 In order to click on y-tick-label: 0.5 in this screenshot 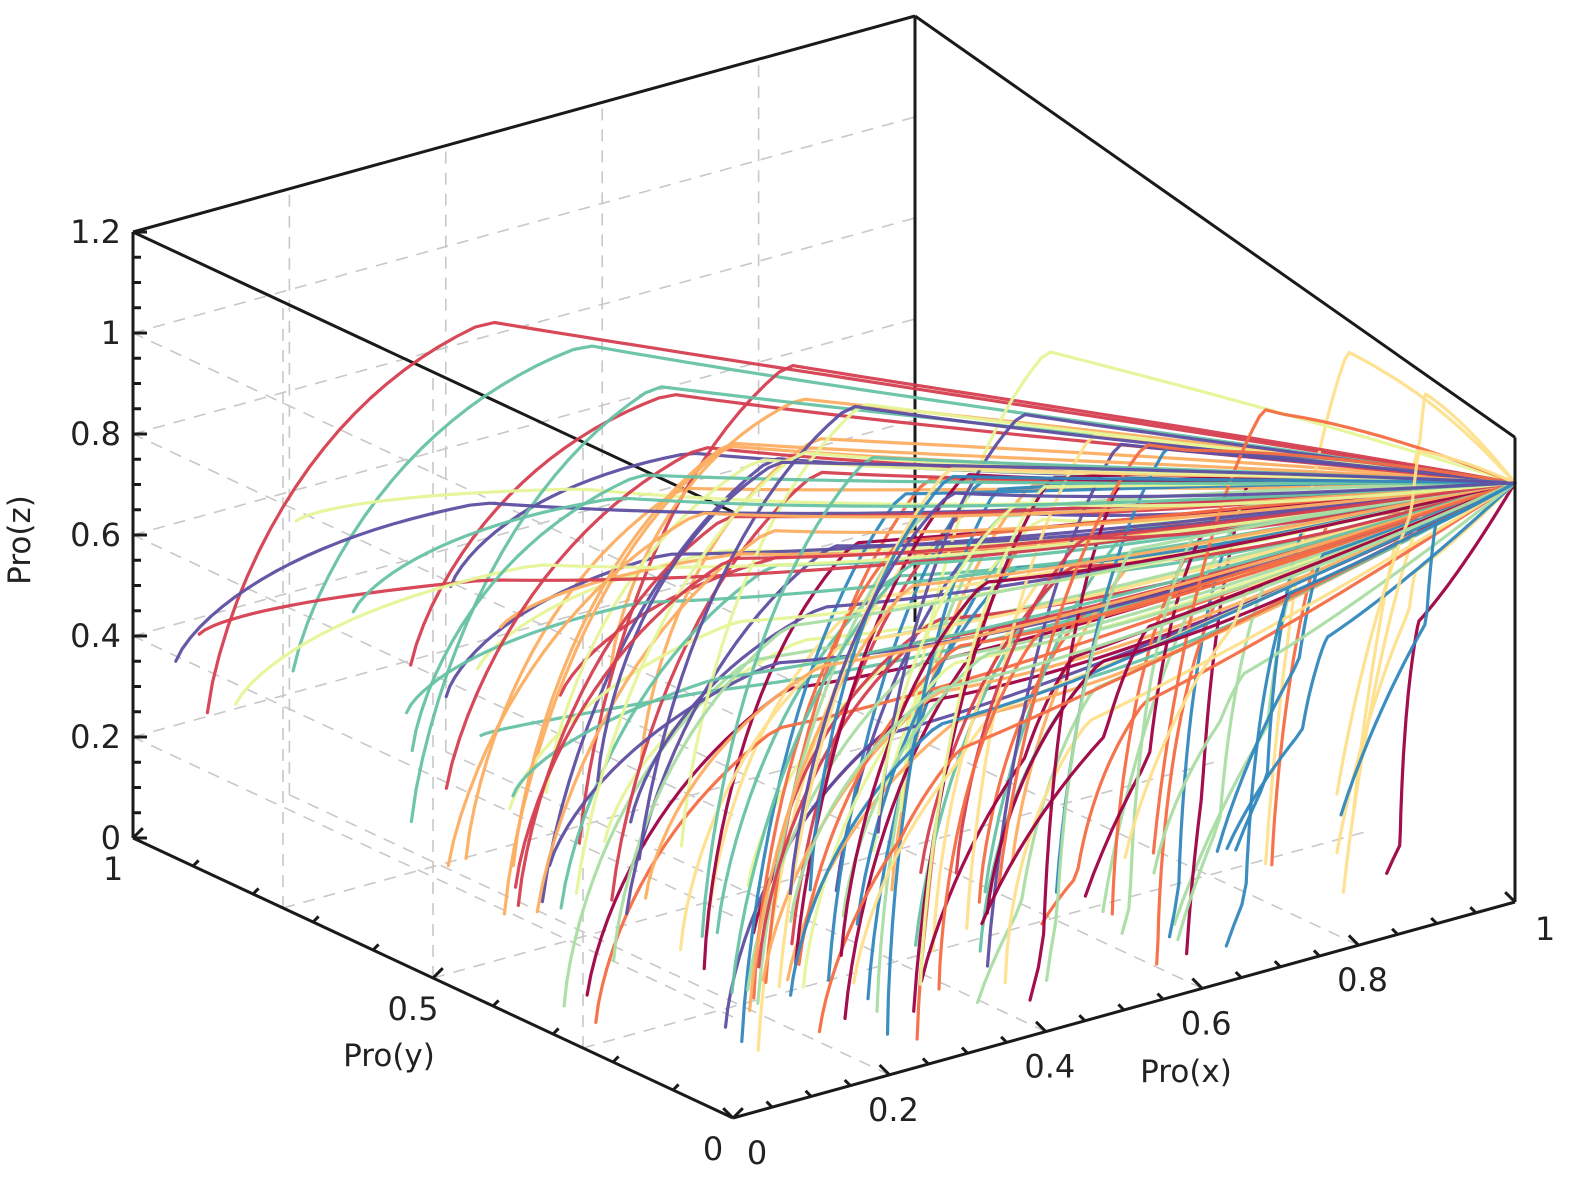, I will do `click(413, 1009)`.